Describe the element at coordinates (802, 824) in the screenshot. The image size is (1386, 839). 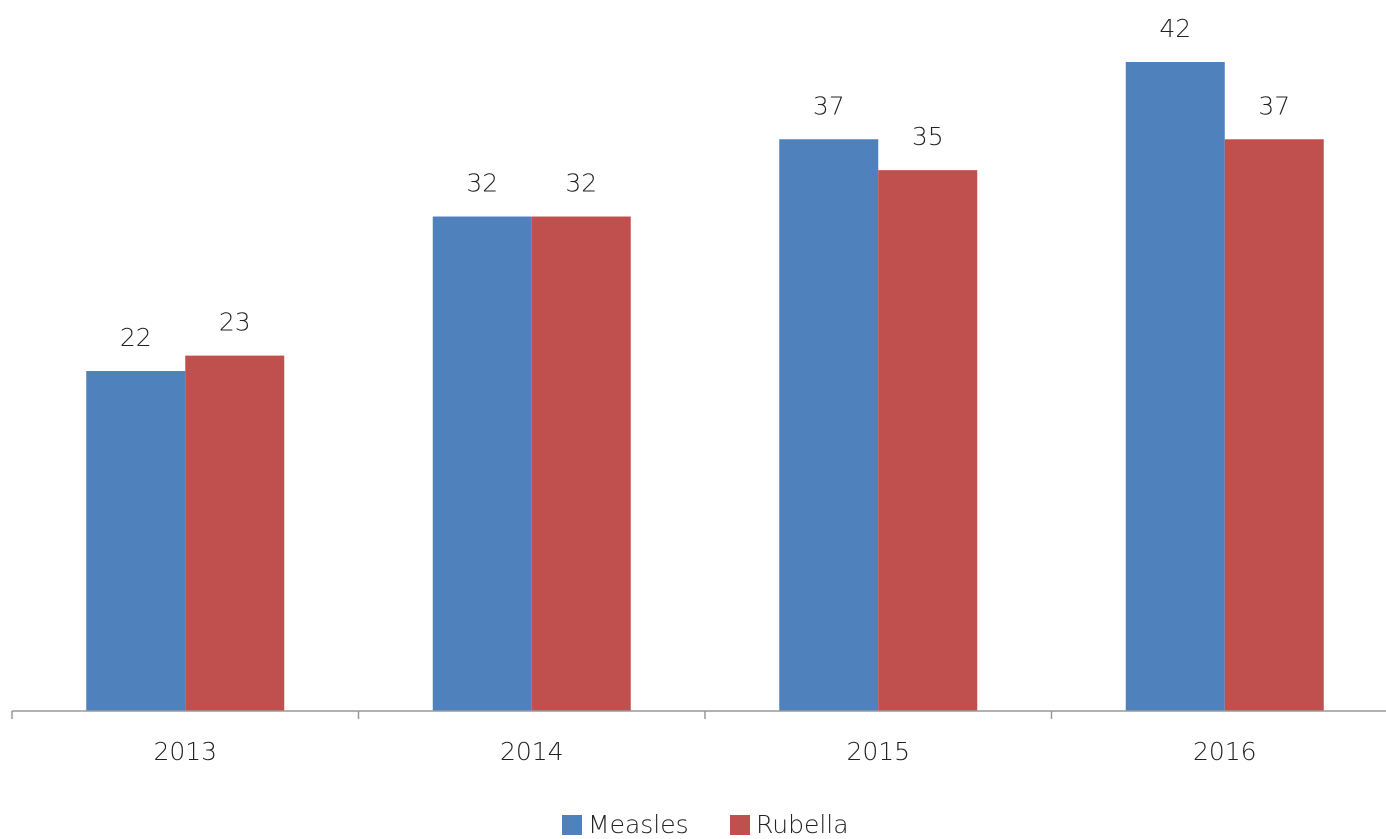
I see `legend-label: Rubella` at that location.